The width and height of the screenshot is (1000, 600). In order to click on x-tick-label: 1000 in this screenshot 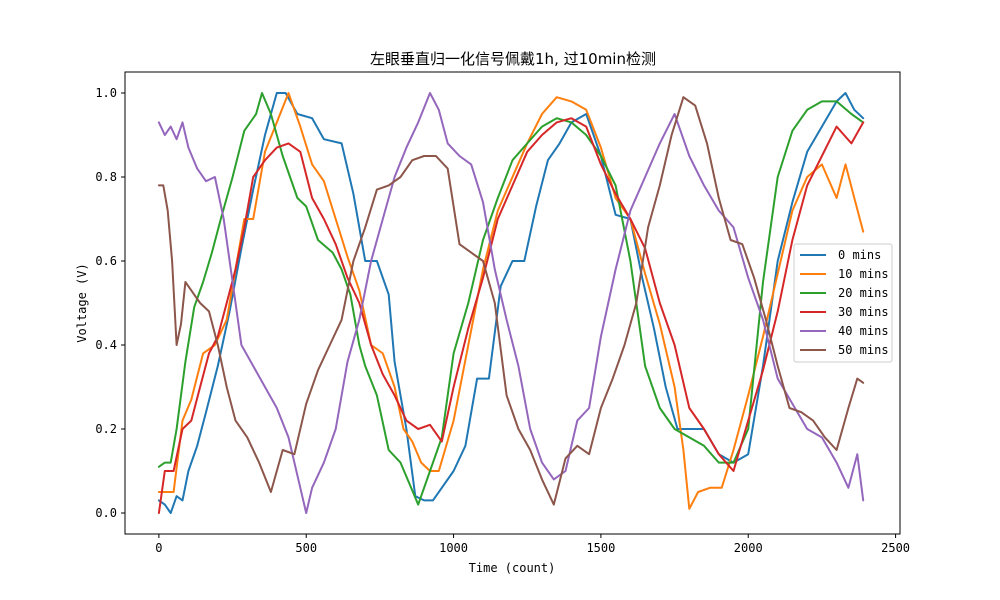, I will do `click(453, 548)`.